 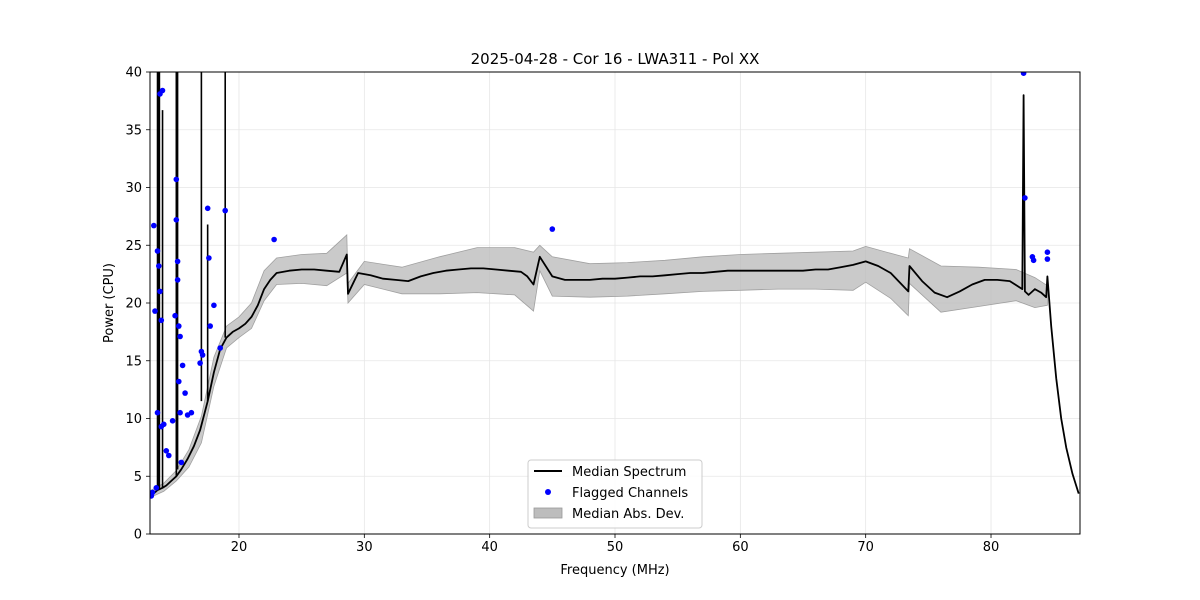 What do you see at coordinates (865, 547) in the screenshot?
I see `x-tick-label: 70` at bounding box center [865, 547].